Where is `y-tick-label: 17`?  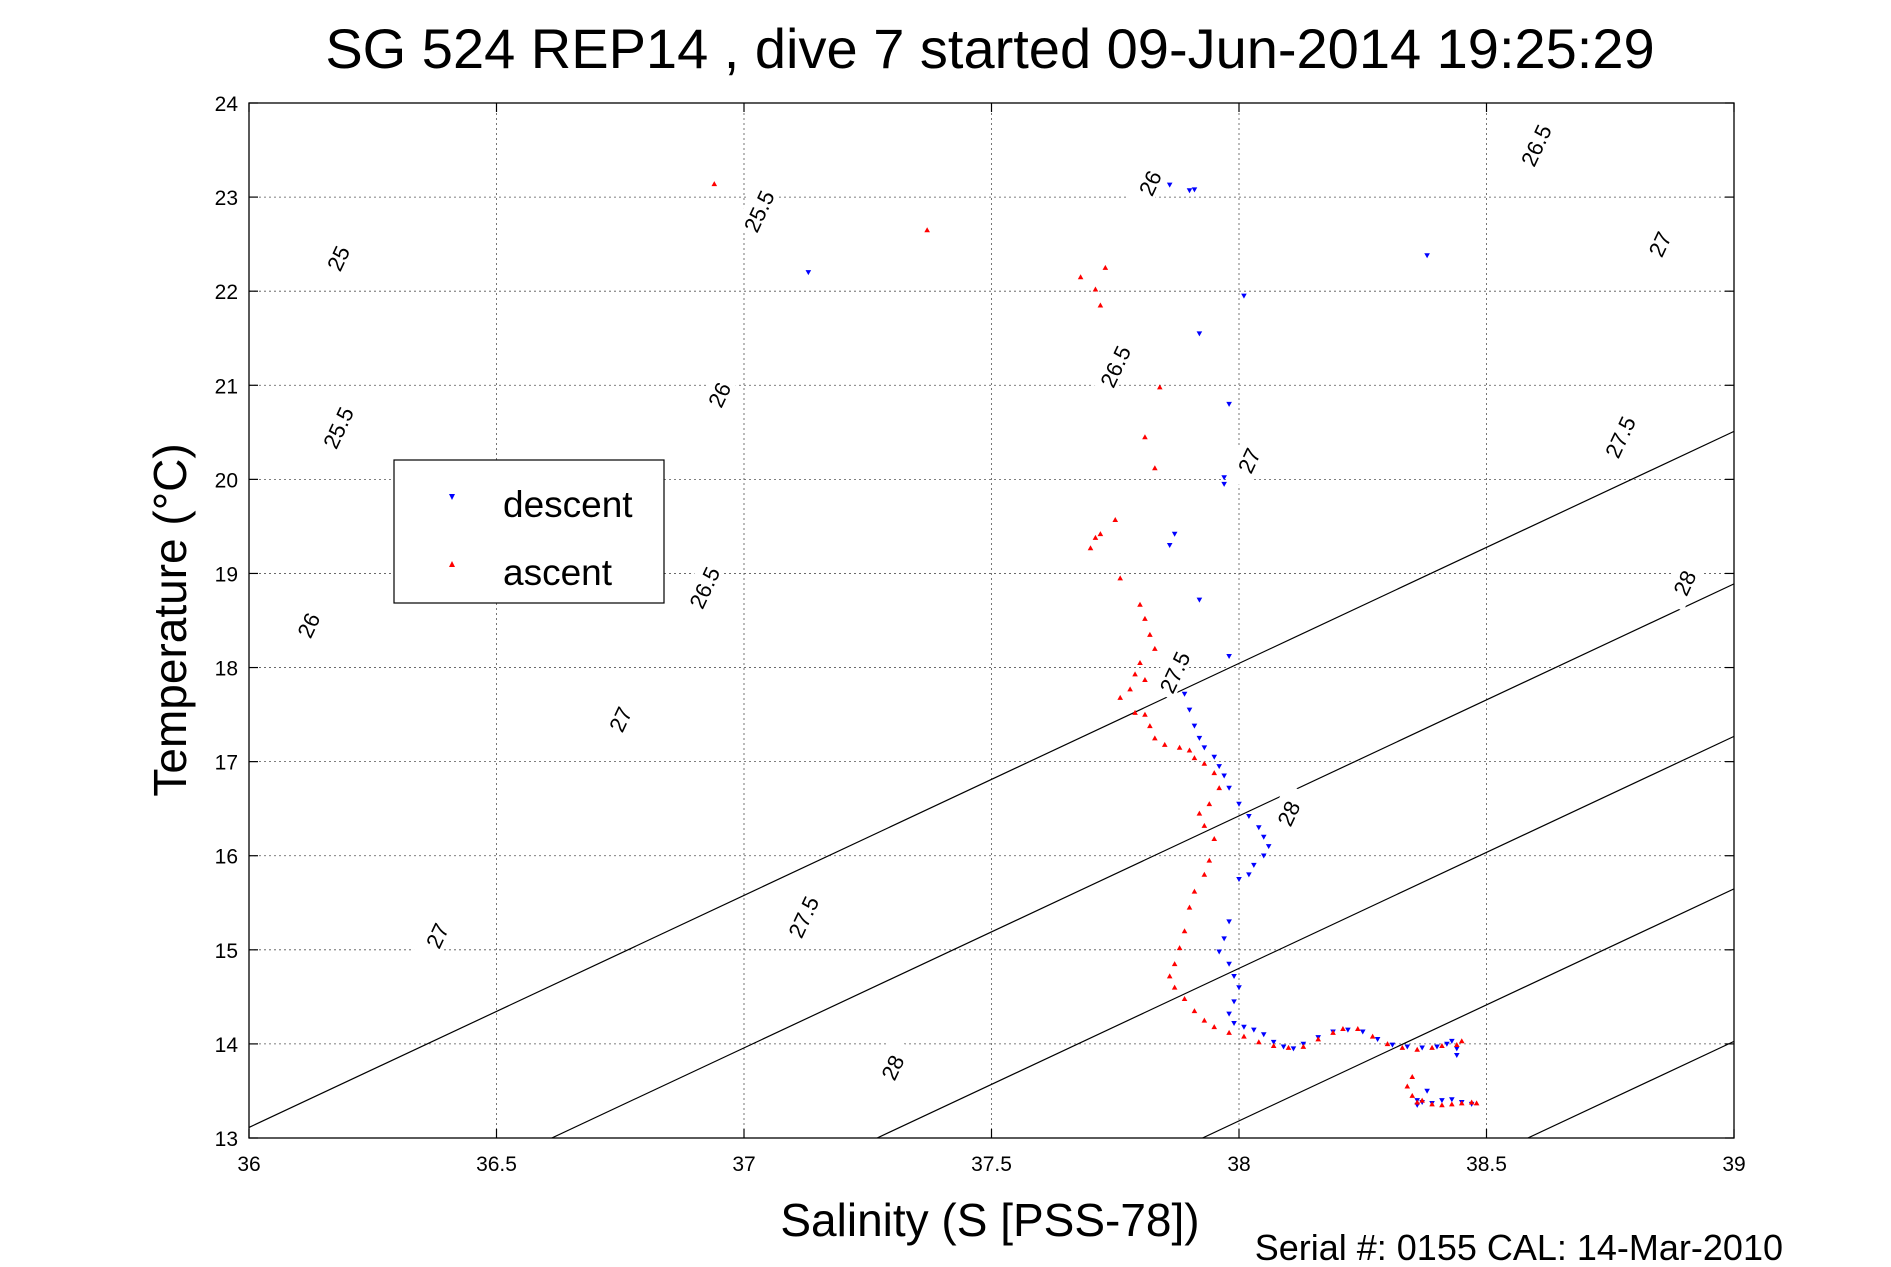
y-tick-label: 17 is located at coordinates (226, 763).